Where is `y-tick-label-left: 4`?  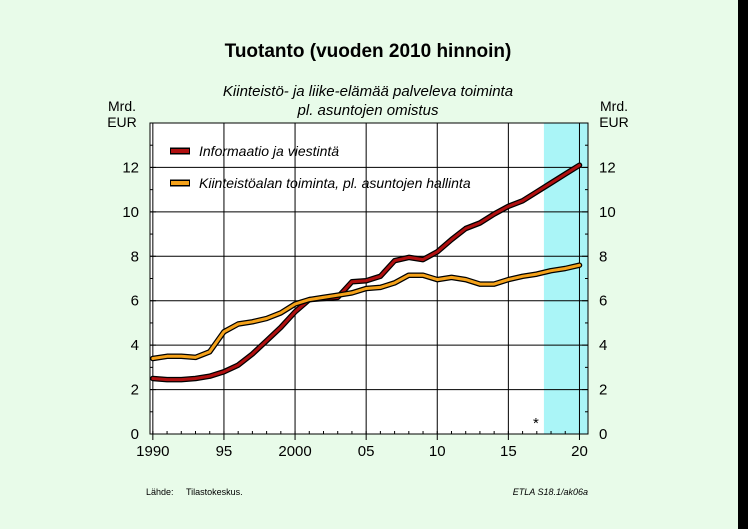
y-tick-label-left: 4 is located at coordinates (135, 345).